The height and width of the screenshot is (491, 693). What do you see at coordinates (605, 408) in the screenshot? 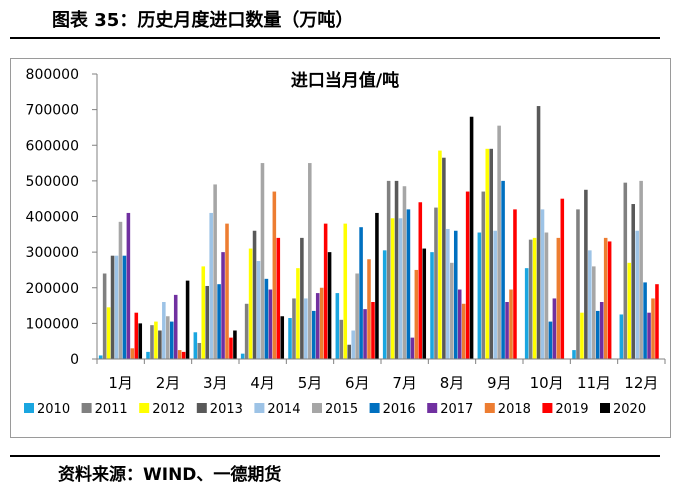
I see `legend-swatch-2020` at bounding box center [605, 408].